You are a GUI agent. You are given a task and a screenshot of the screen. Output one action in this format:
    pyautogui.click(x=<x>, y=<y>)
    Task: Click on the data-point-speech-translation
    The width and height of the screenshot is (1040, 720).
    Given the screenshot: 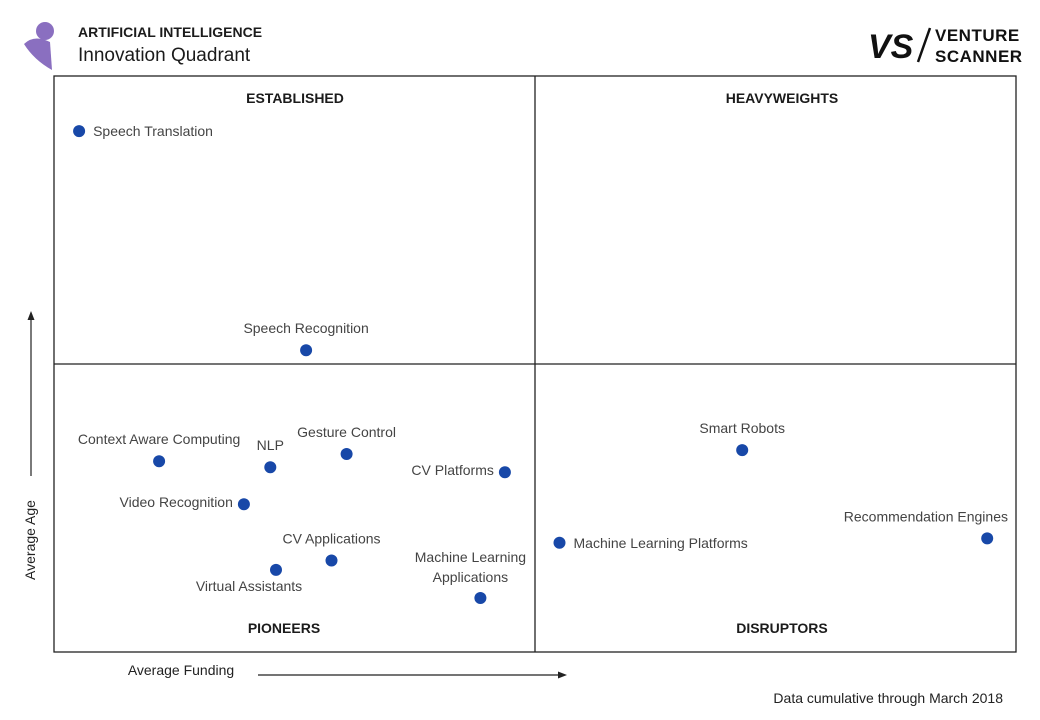 What is the action you would take?
    pyautogui.click(x=79, y=131)
    